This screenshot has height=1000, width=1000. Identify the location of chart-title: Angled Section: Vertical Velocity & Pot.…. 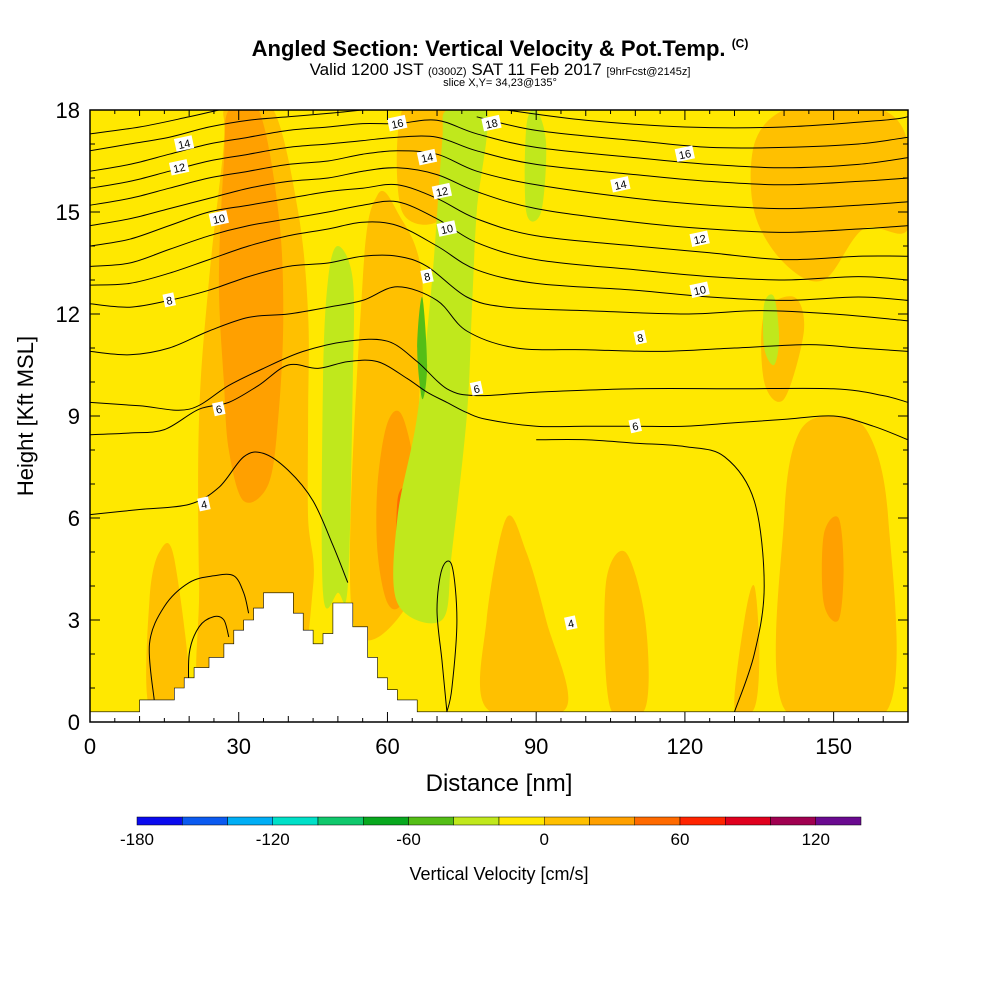
(500, 49).